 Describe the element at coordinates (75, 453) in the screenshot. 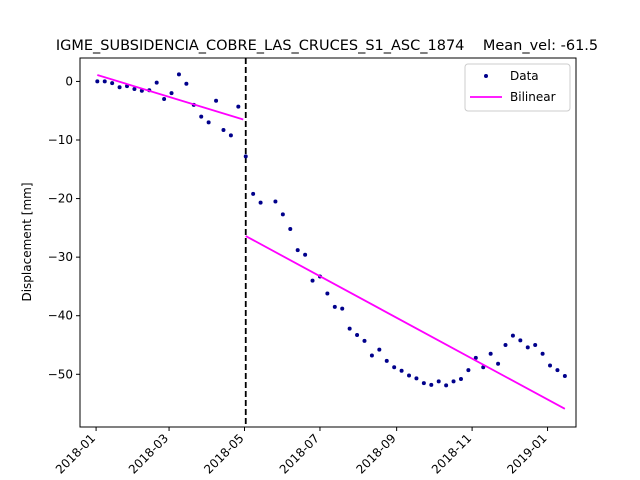

I see `x-tick-label: 2018-01` at that location.